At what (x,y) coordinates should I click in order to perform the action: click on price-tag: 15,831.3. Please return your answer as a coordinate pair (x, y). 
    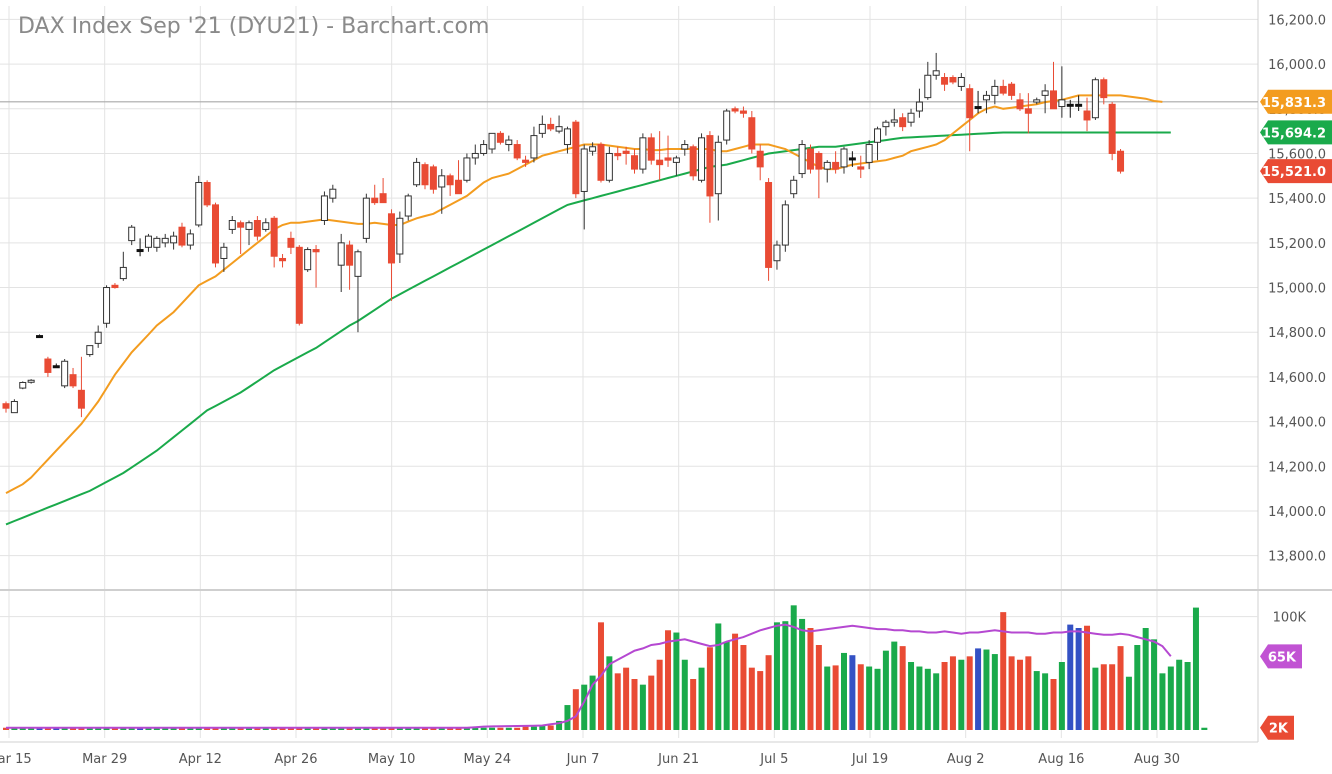
    Looking at the image, I should click on (1296, 101).